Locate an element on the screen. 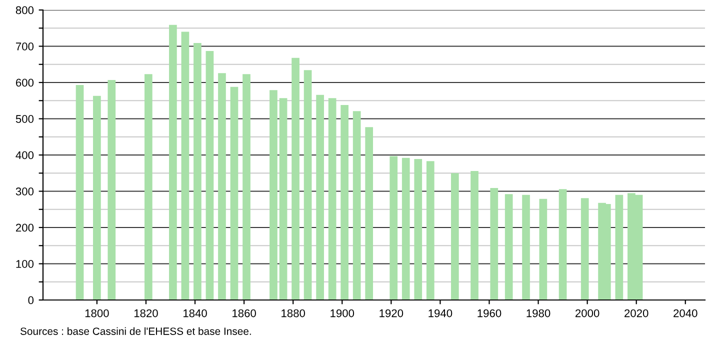  y-tick-label: 400 is located at coordinates (25, 155).